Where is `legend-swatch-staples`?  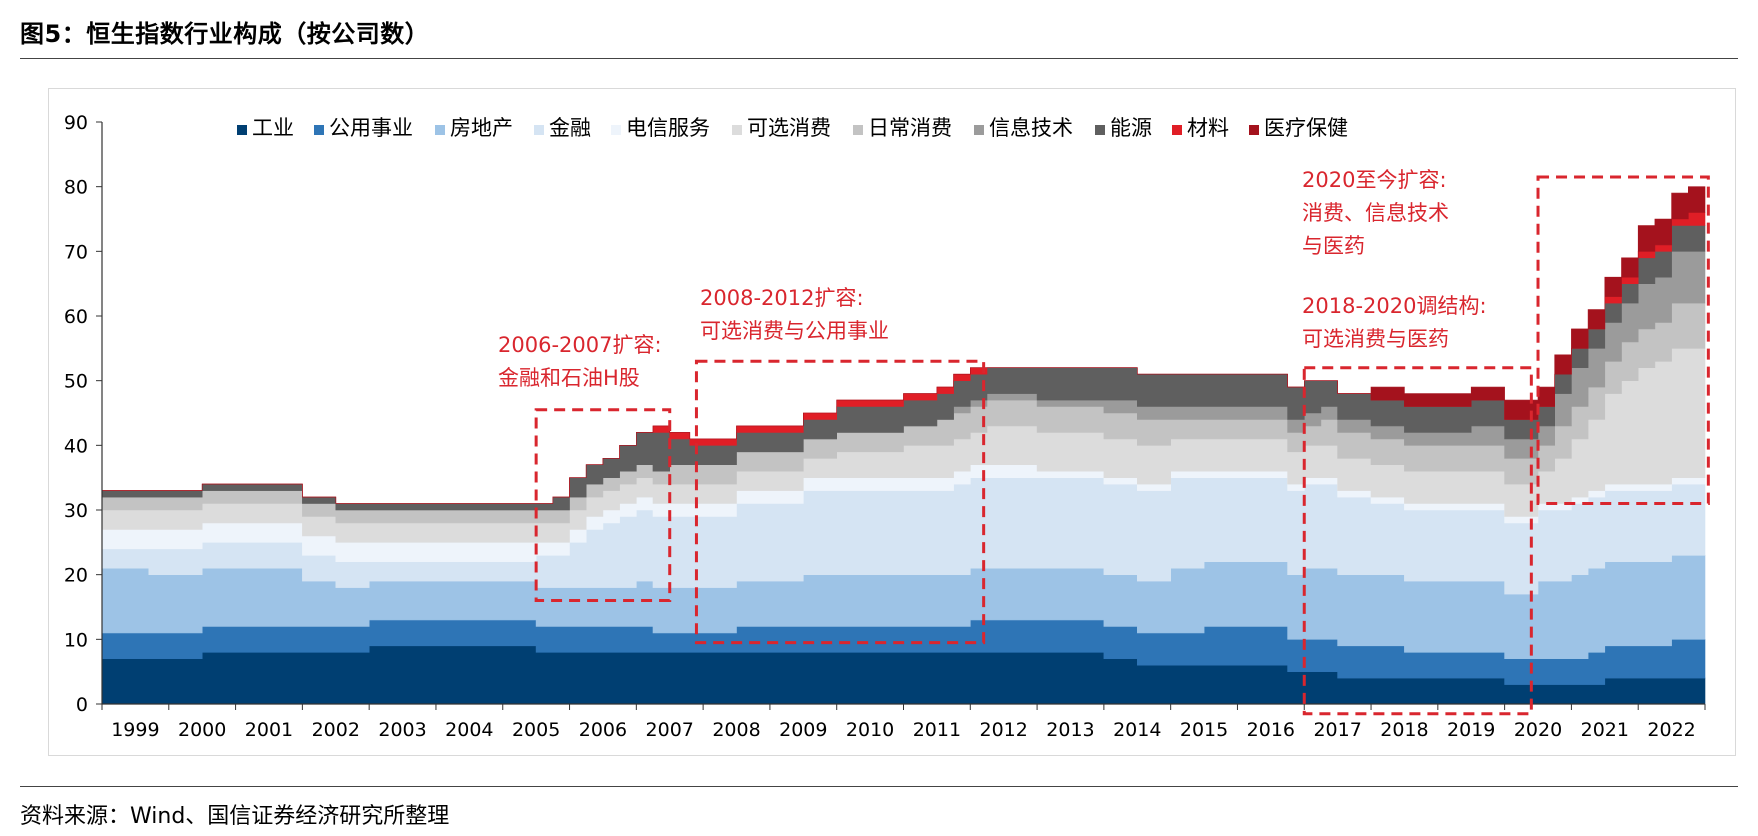 legend-swatch-staples is located at coordinates (858, 130).